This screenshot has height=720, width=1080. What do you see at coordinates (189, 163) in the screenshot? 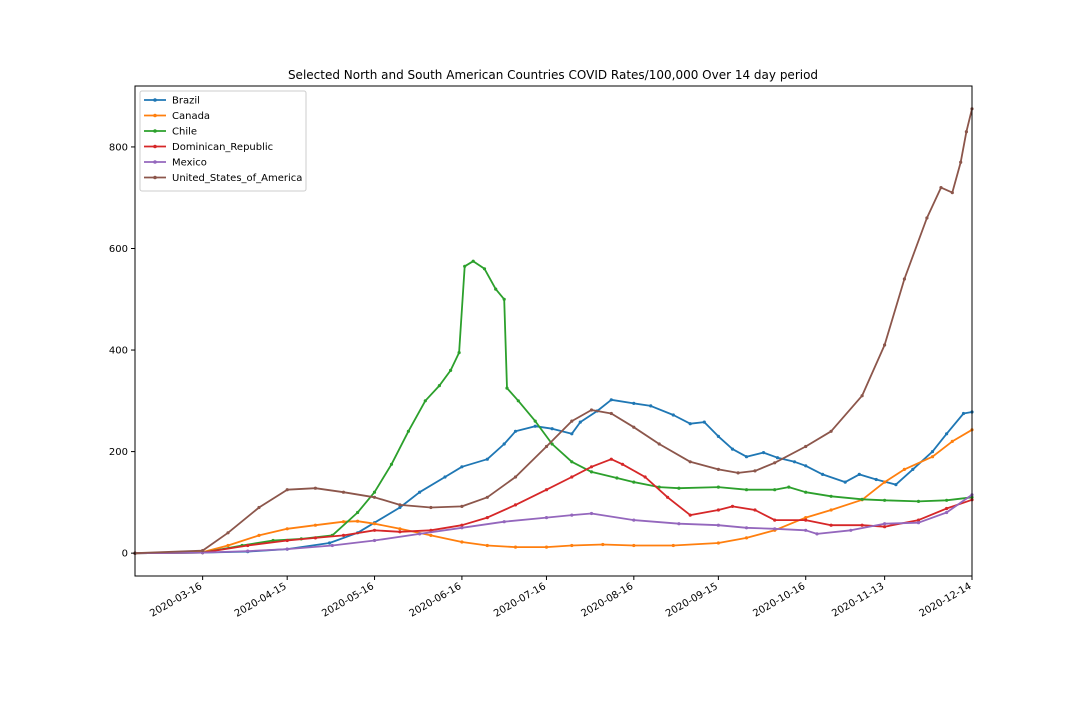
I see `legend-label-mexico: Mexico` at bounding box center [189, 163].